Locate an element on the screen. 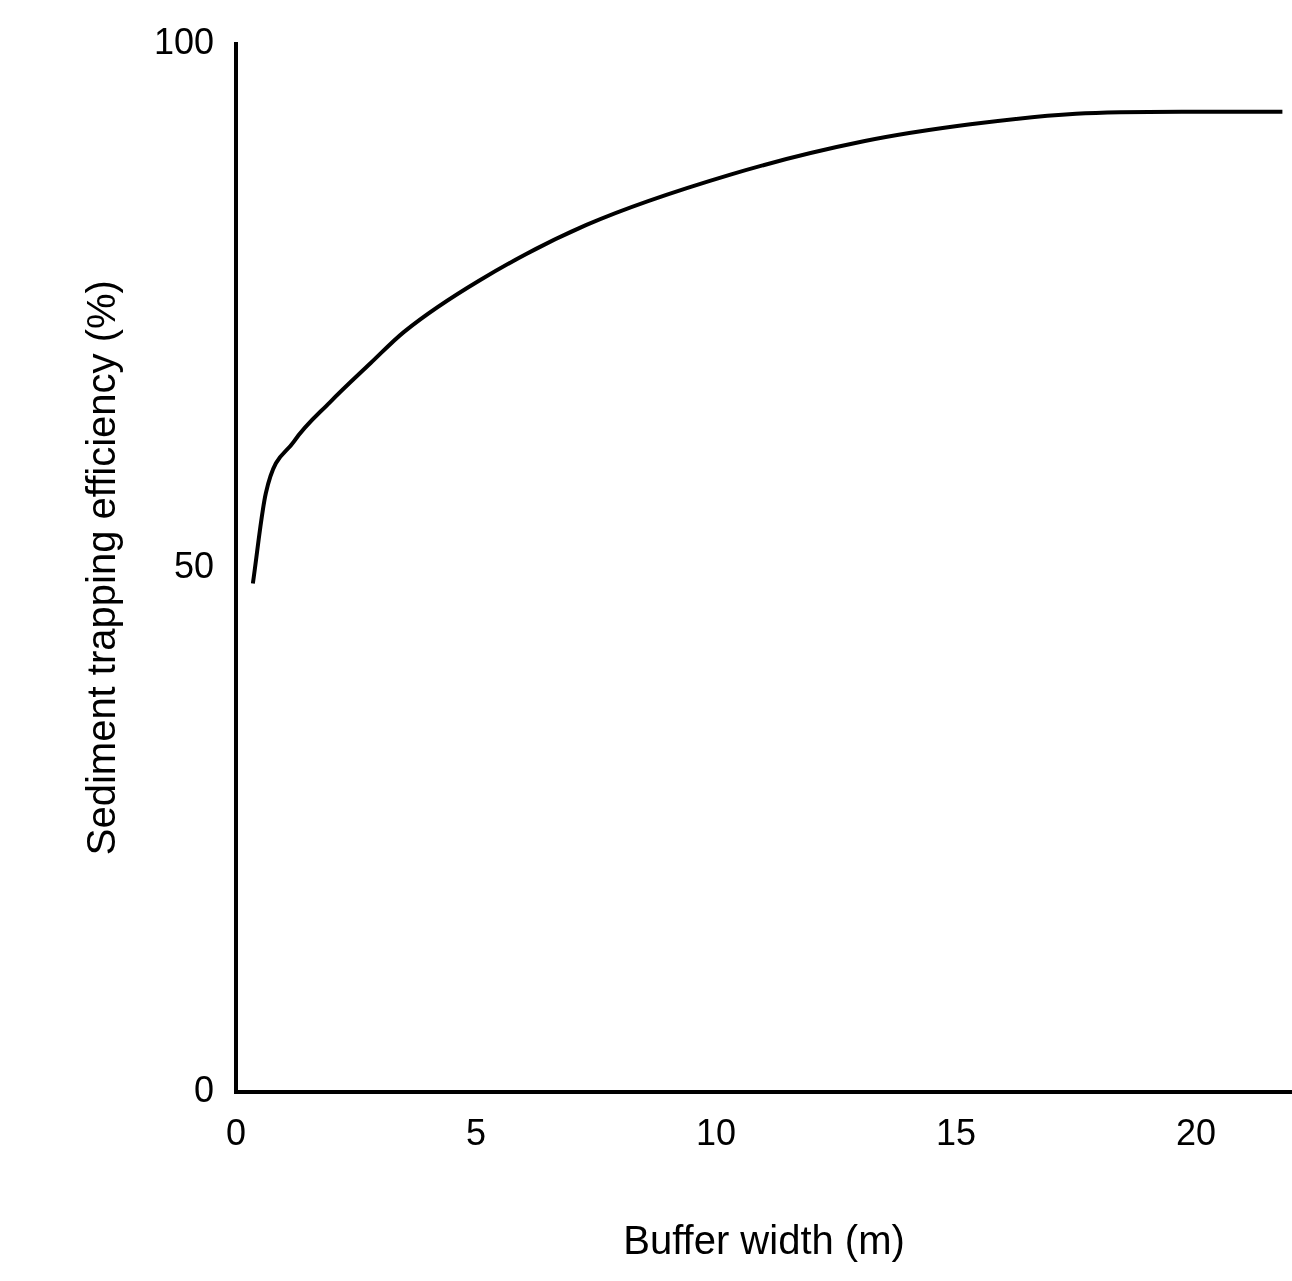  x-tick-label: 0 is located at coordinates (236, 1133).